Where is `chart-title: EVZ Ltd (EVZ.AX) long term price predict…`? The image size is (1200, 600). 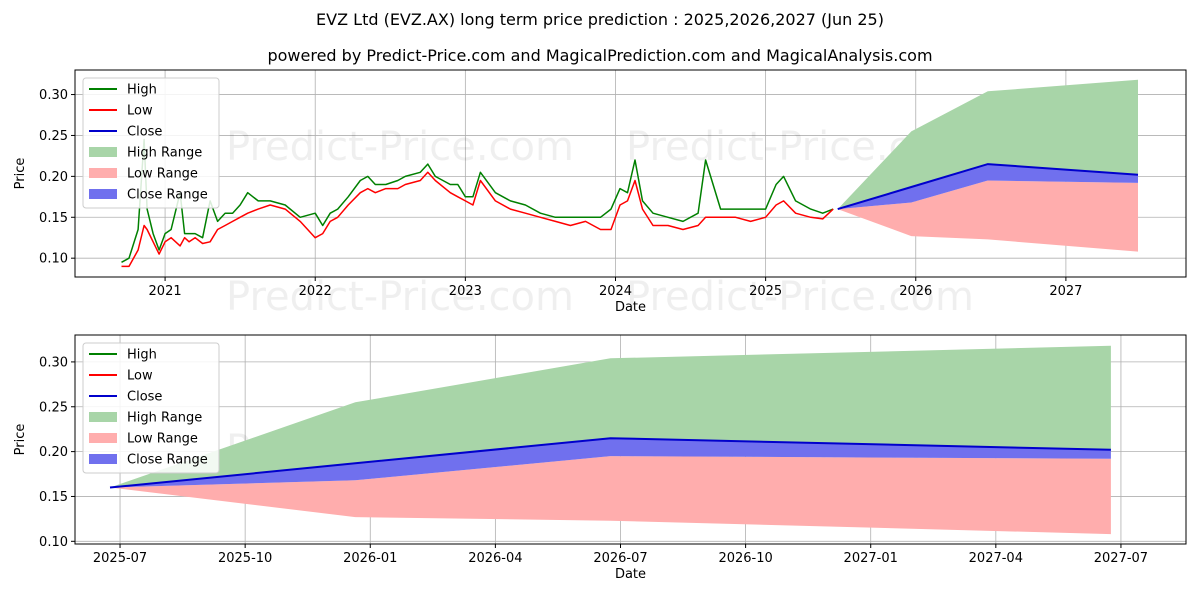
chart-title: EVZ Ltd (EVZ.AX) long term price predict… is located at coordinates (600, 19).